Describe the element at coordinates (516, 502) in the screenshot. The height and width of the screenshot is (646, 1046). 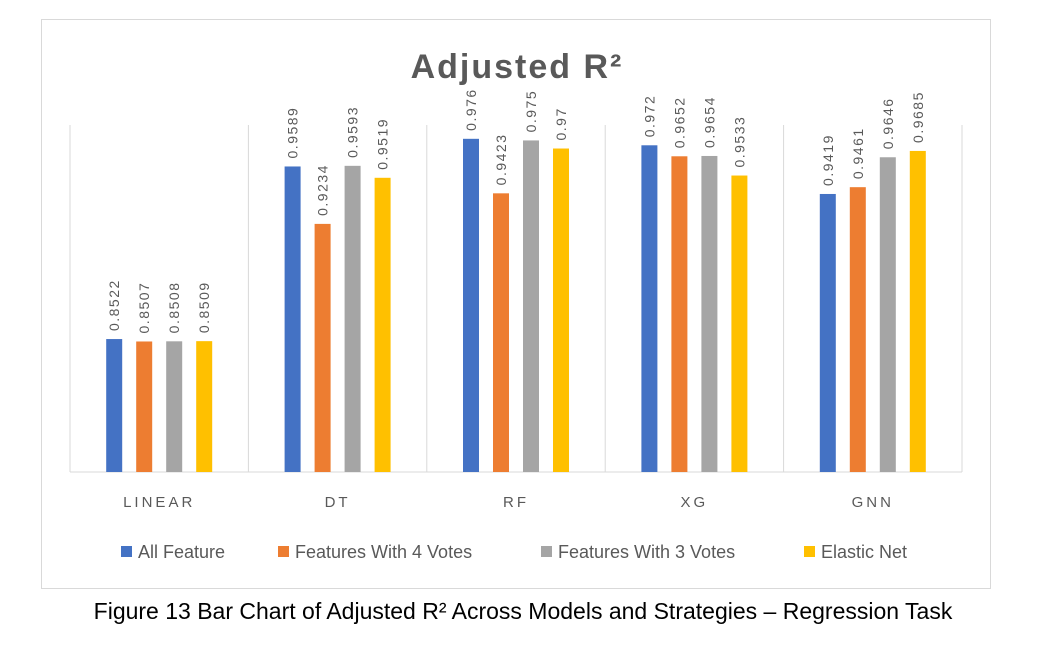
I see `category-label: RF` at that location.